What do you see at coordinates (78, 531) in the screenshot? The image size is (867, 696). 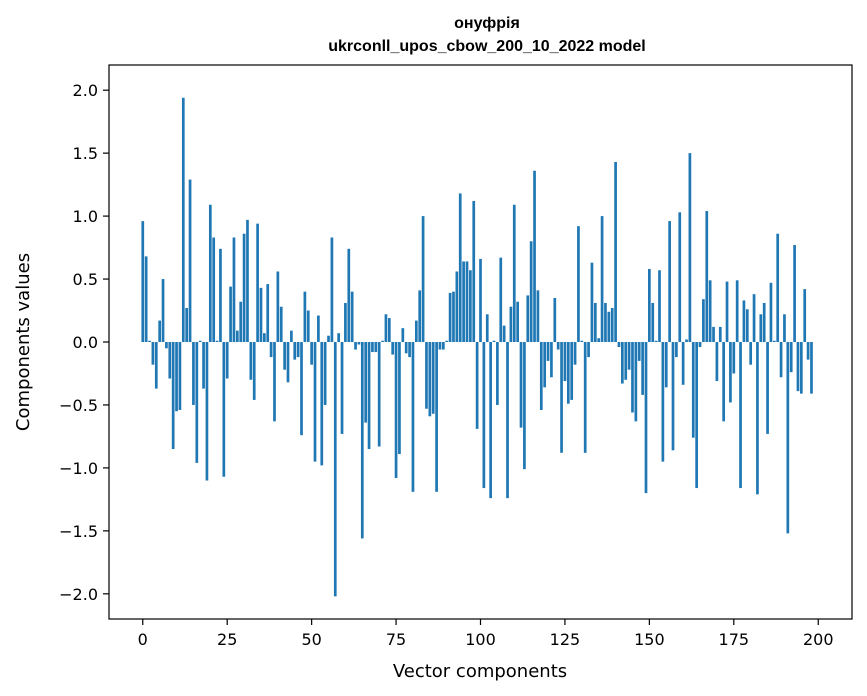 I see `y-tick-label: −1.5` at bounding box center [78, 531].